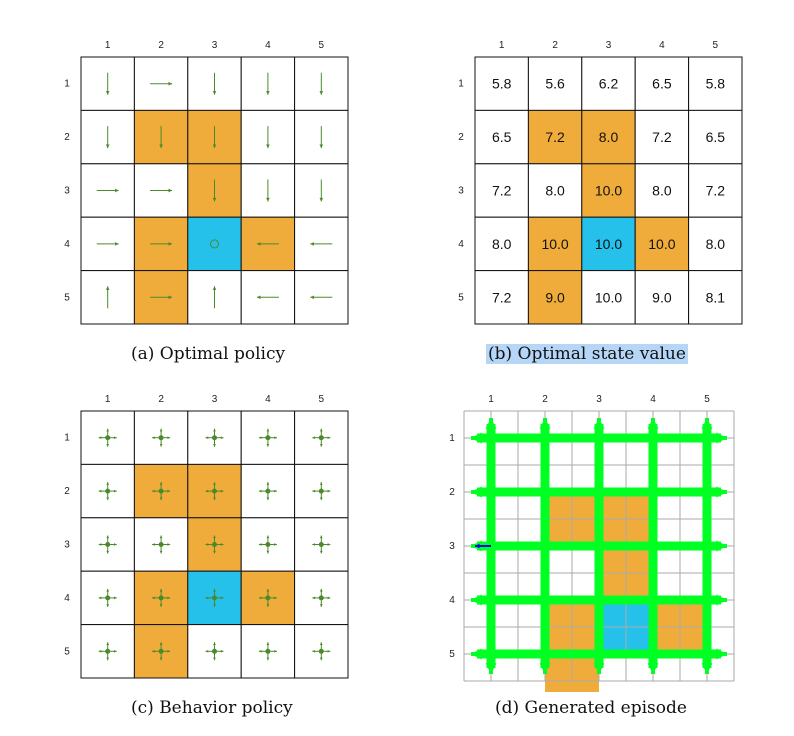  I want to click on caption-behavior-policy: (c) Behavior policy, so click(212, 708).